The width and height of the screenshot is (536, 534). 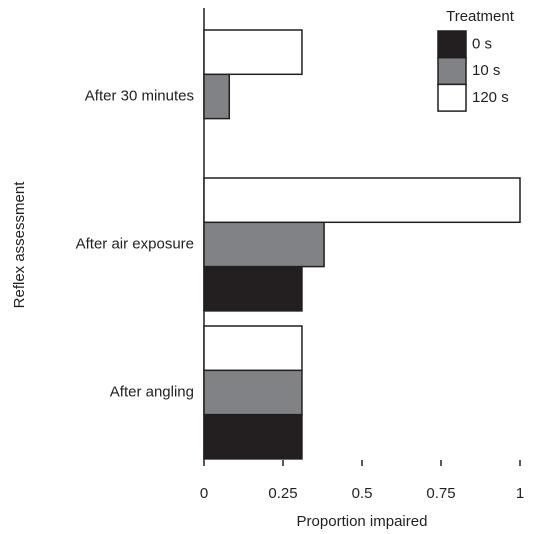 What do you see at coordinates (204, 493) in the screenshot?
I see `x-tick-label: 0` at bounding box center [204, 493].